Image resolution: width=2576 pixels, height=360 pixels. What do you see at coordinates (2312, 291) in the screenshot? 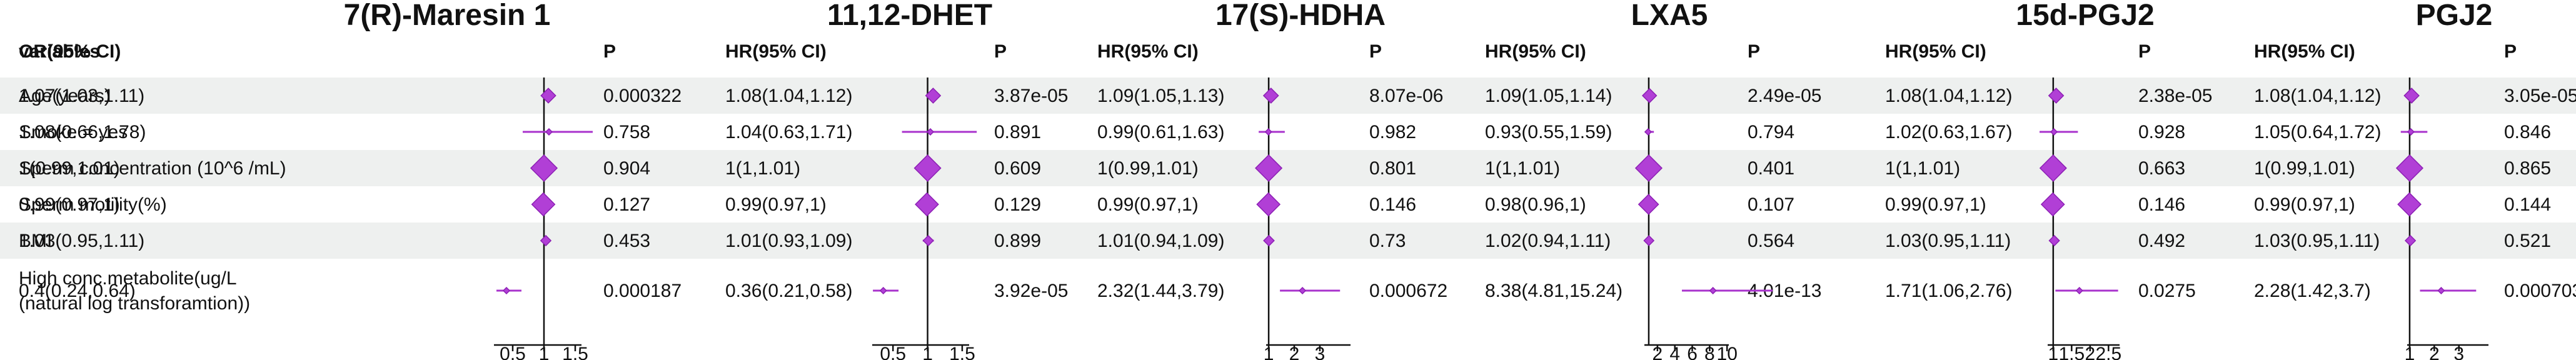
I see `estimate-ci-label: 2.28(1.42,3.7)` at bounding box center [2312, 291].